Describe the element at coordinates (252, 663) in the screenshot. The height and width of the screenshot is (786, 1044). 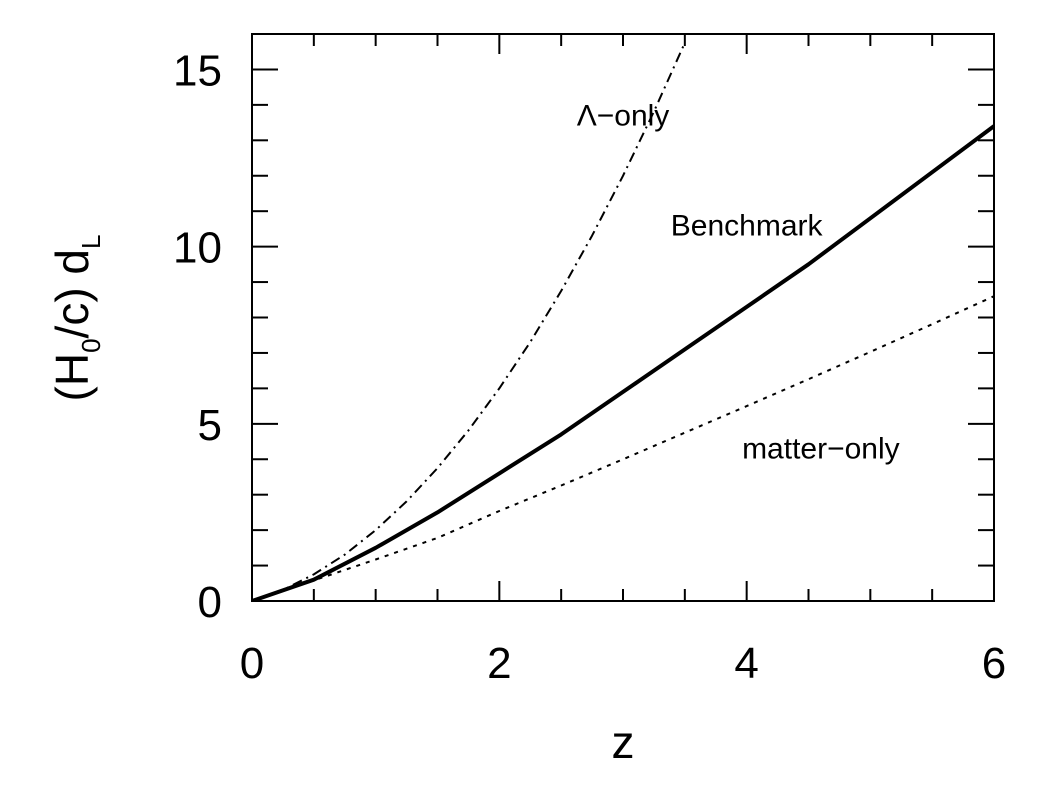
I see `x-tick-label: 0` at that location.